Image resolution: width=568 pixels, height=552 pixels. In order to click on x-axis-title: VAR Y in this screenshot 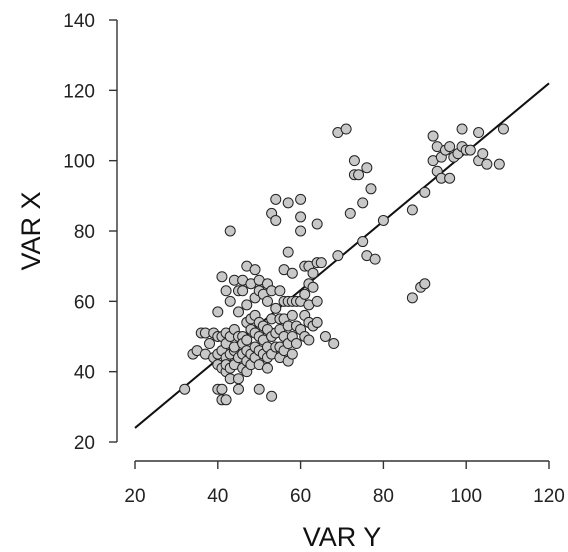, I will do `click(342, 537)`.